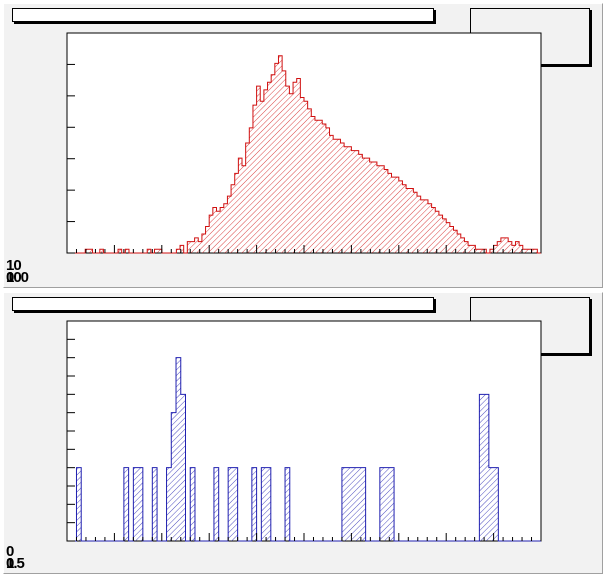 Image resolution: width=606 pixels, height=577 pixels. I want to click on x-ticks, so click(304, 537).